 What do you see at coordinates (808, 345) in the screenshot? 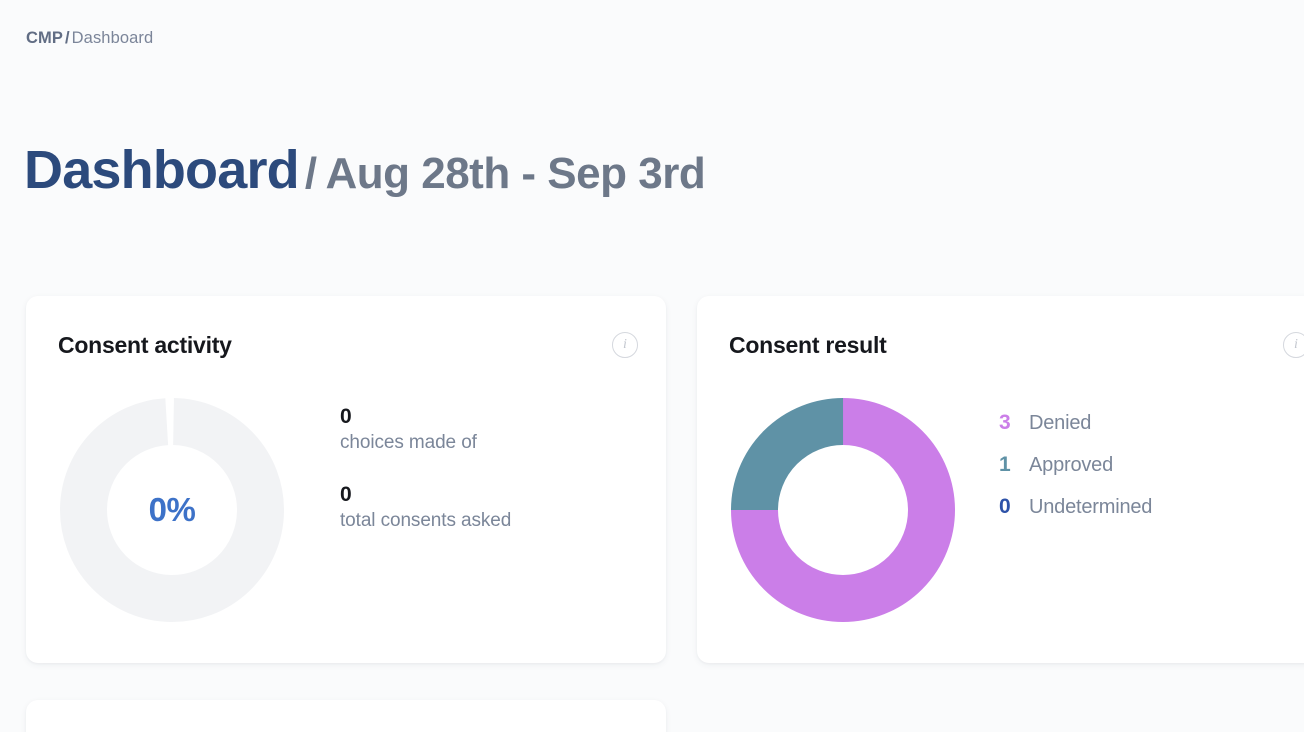
I see `card-title-consent-result: Consent result` at bounding box center [808, 345].